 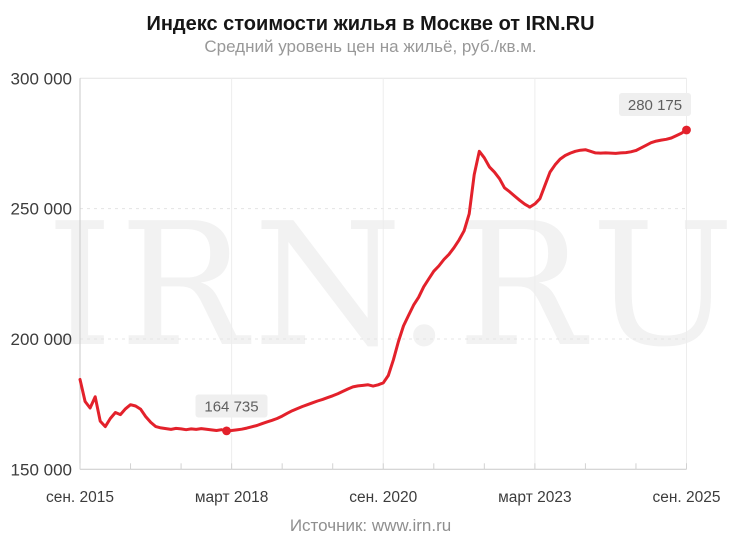 I want to click on min-point-marker, so click(x=226, y=431).